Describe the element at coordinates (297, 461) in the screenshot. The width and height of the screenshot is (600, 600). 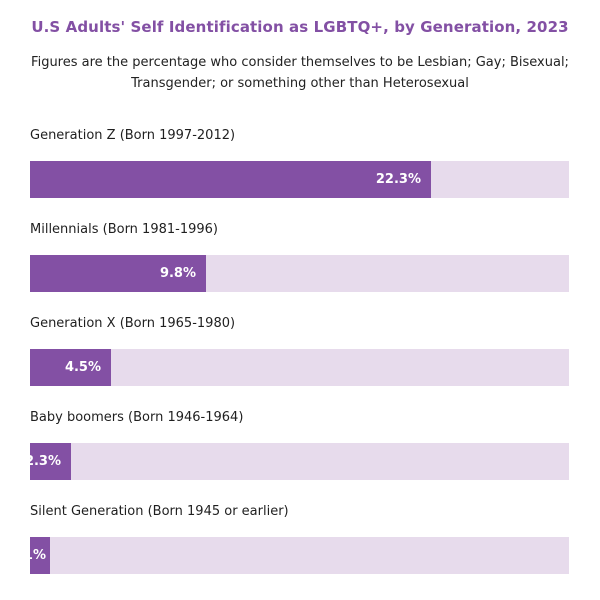
I see `bar-track: 2.3%` at that location.